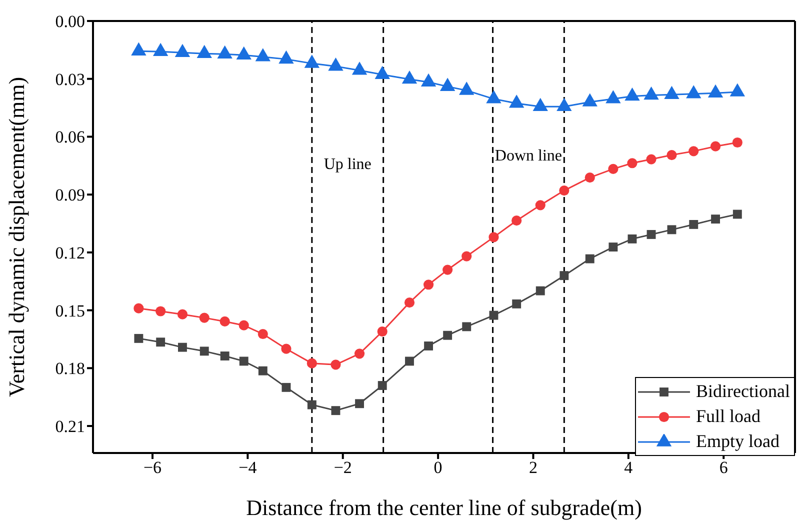 This screenshot has width=800, height=531. Describe the element at coordinates (348, 165) in the screenshot. I see `annotation: Up line` at that location.